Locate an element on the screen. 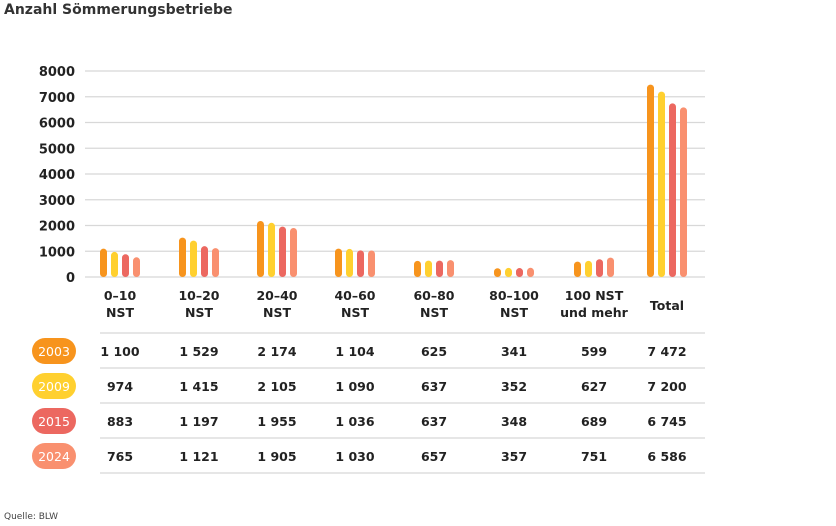  table-cell: 1 121 is located at coordinates (198, 456).